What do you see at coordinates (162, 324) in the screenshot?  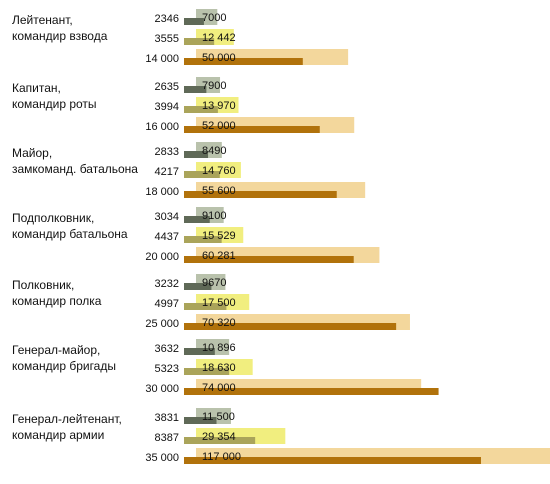 I see `left-label: 25 000` at bounding box center [162, 324].